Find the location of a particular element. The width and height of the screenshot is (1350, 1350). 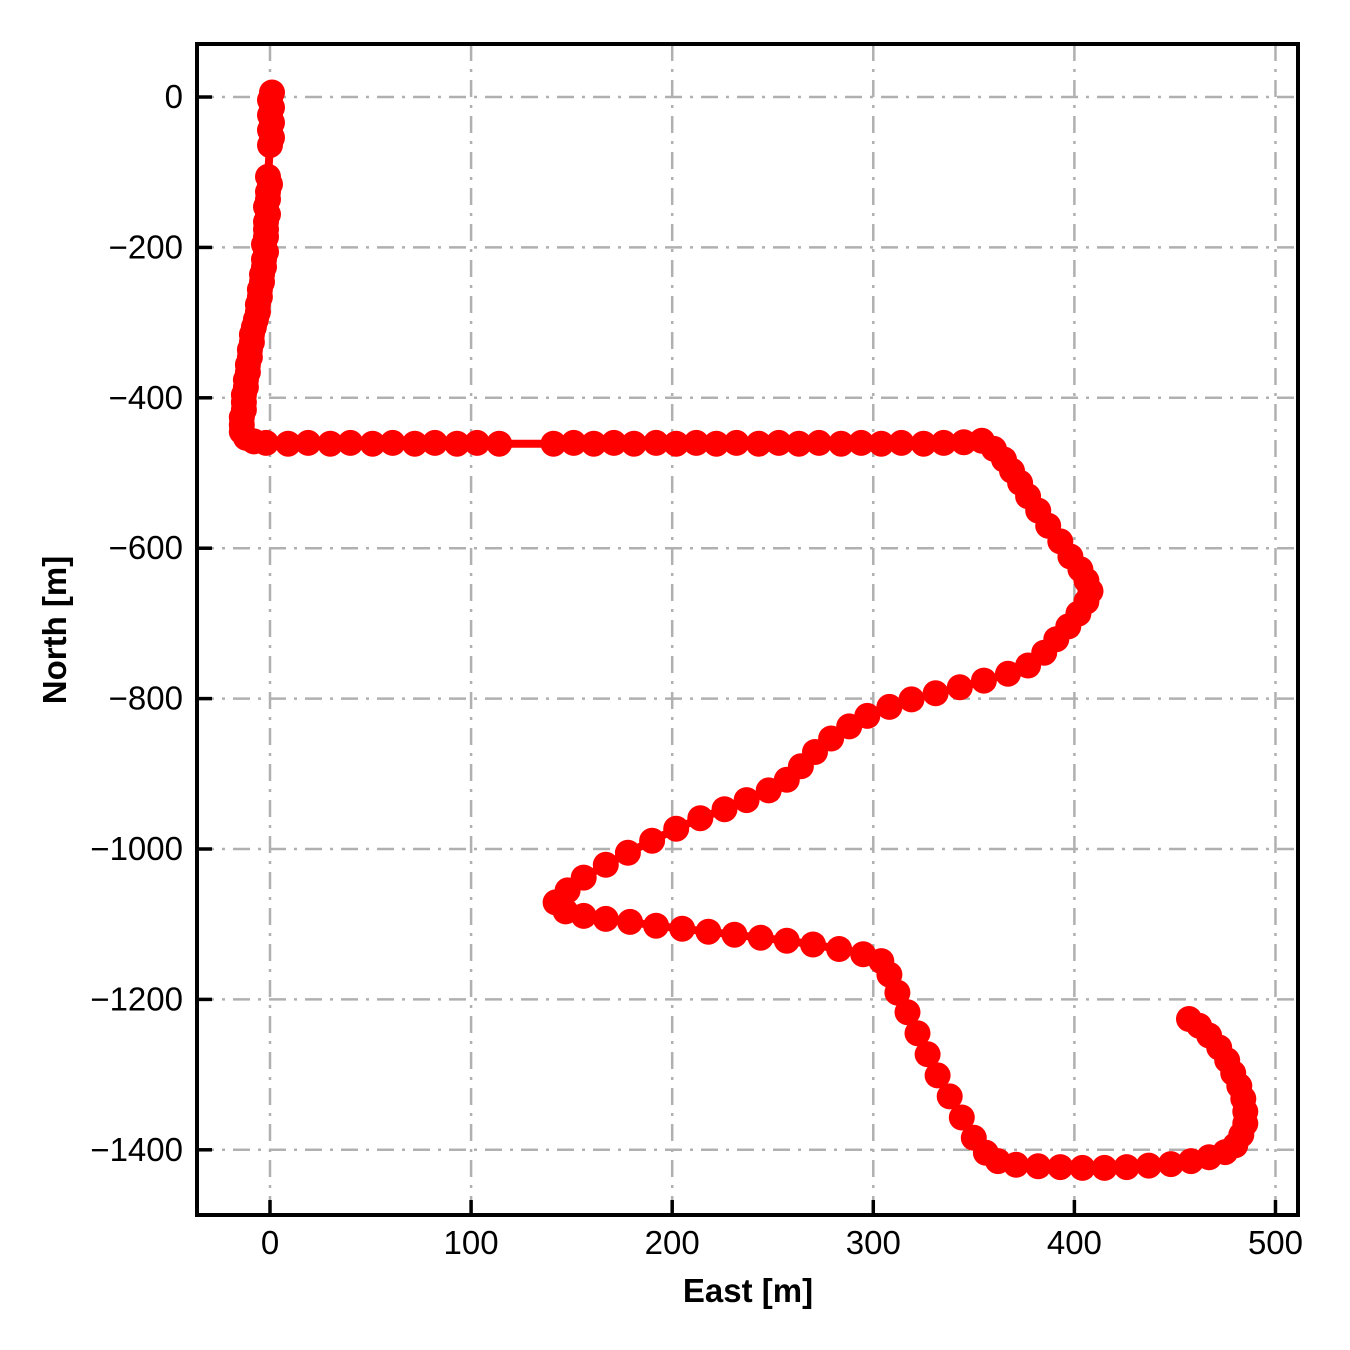

y-tick-label: −1000 is located at coordinates (136, 848).